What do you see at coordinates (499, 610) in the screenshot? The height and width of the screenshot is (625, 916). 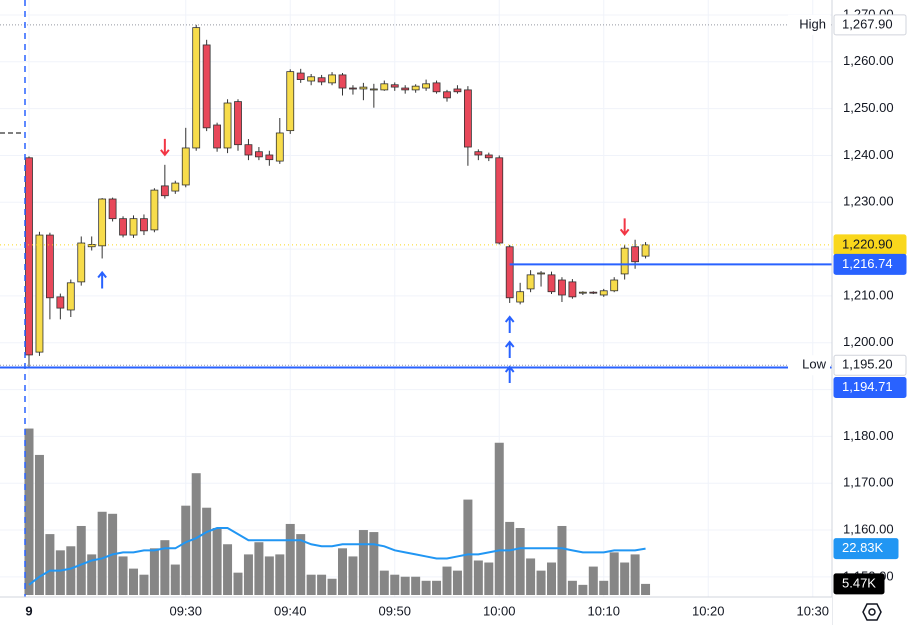 I see `x-tick-label: 10:00` at bounding box center [499, 610].